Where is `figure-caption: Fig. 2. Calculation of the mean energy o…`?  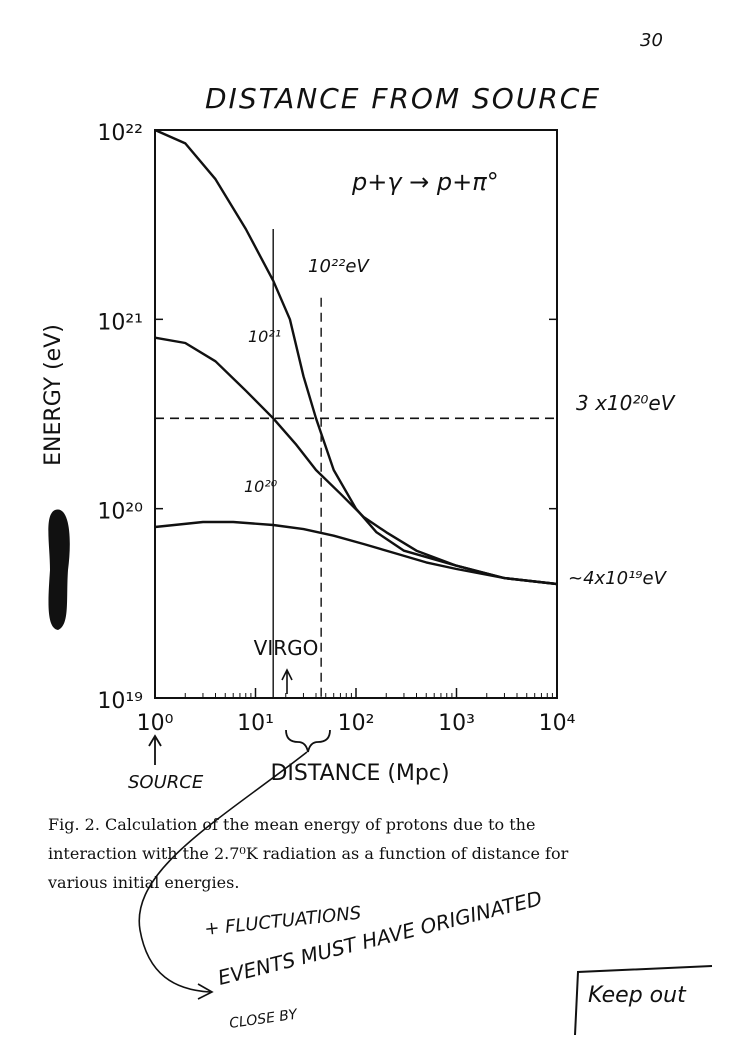
figure-caption: Fig. 2. Calculation of the mean energy o… is located at coordinates (308, 853).